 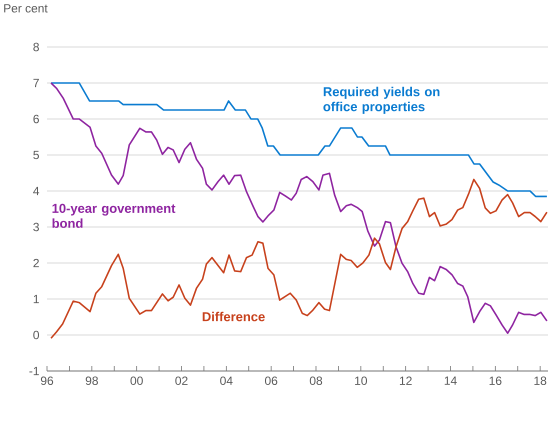 What do you see at coordinates (34, 371) in the screenshot?
I see `y-tick-label: -1` at bounding box center [34, 371].